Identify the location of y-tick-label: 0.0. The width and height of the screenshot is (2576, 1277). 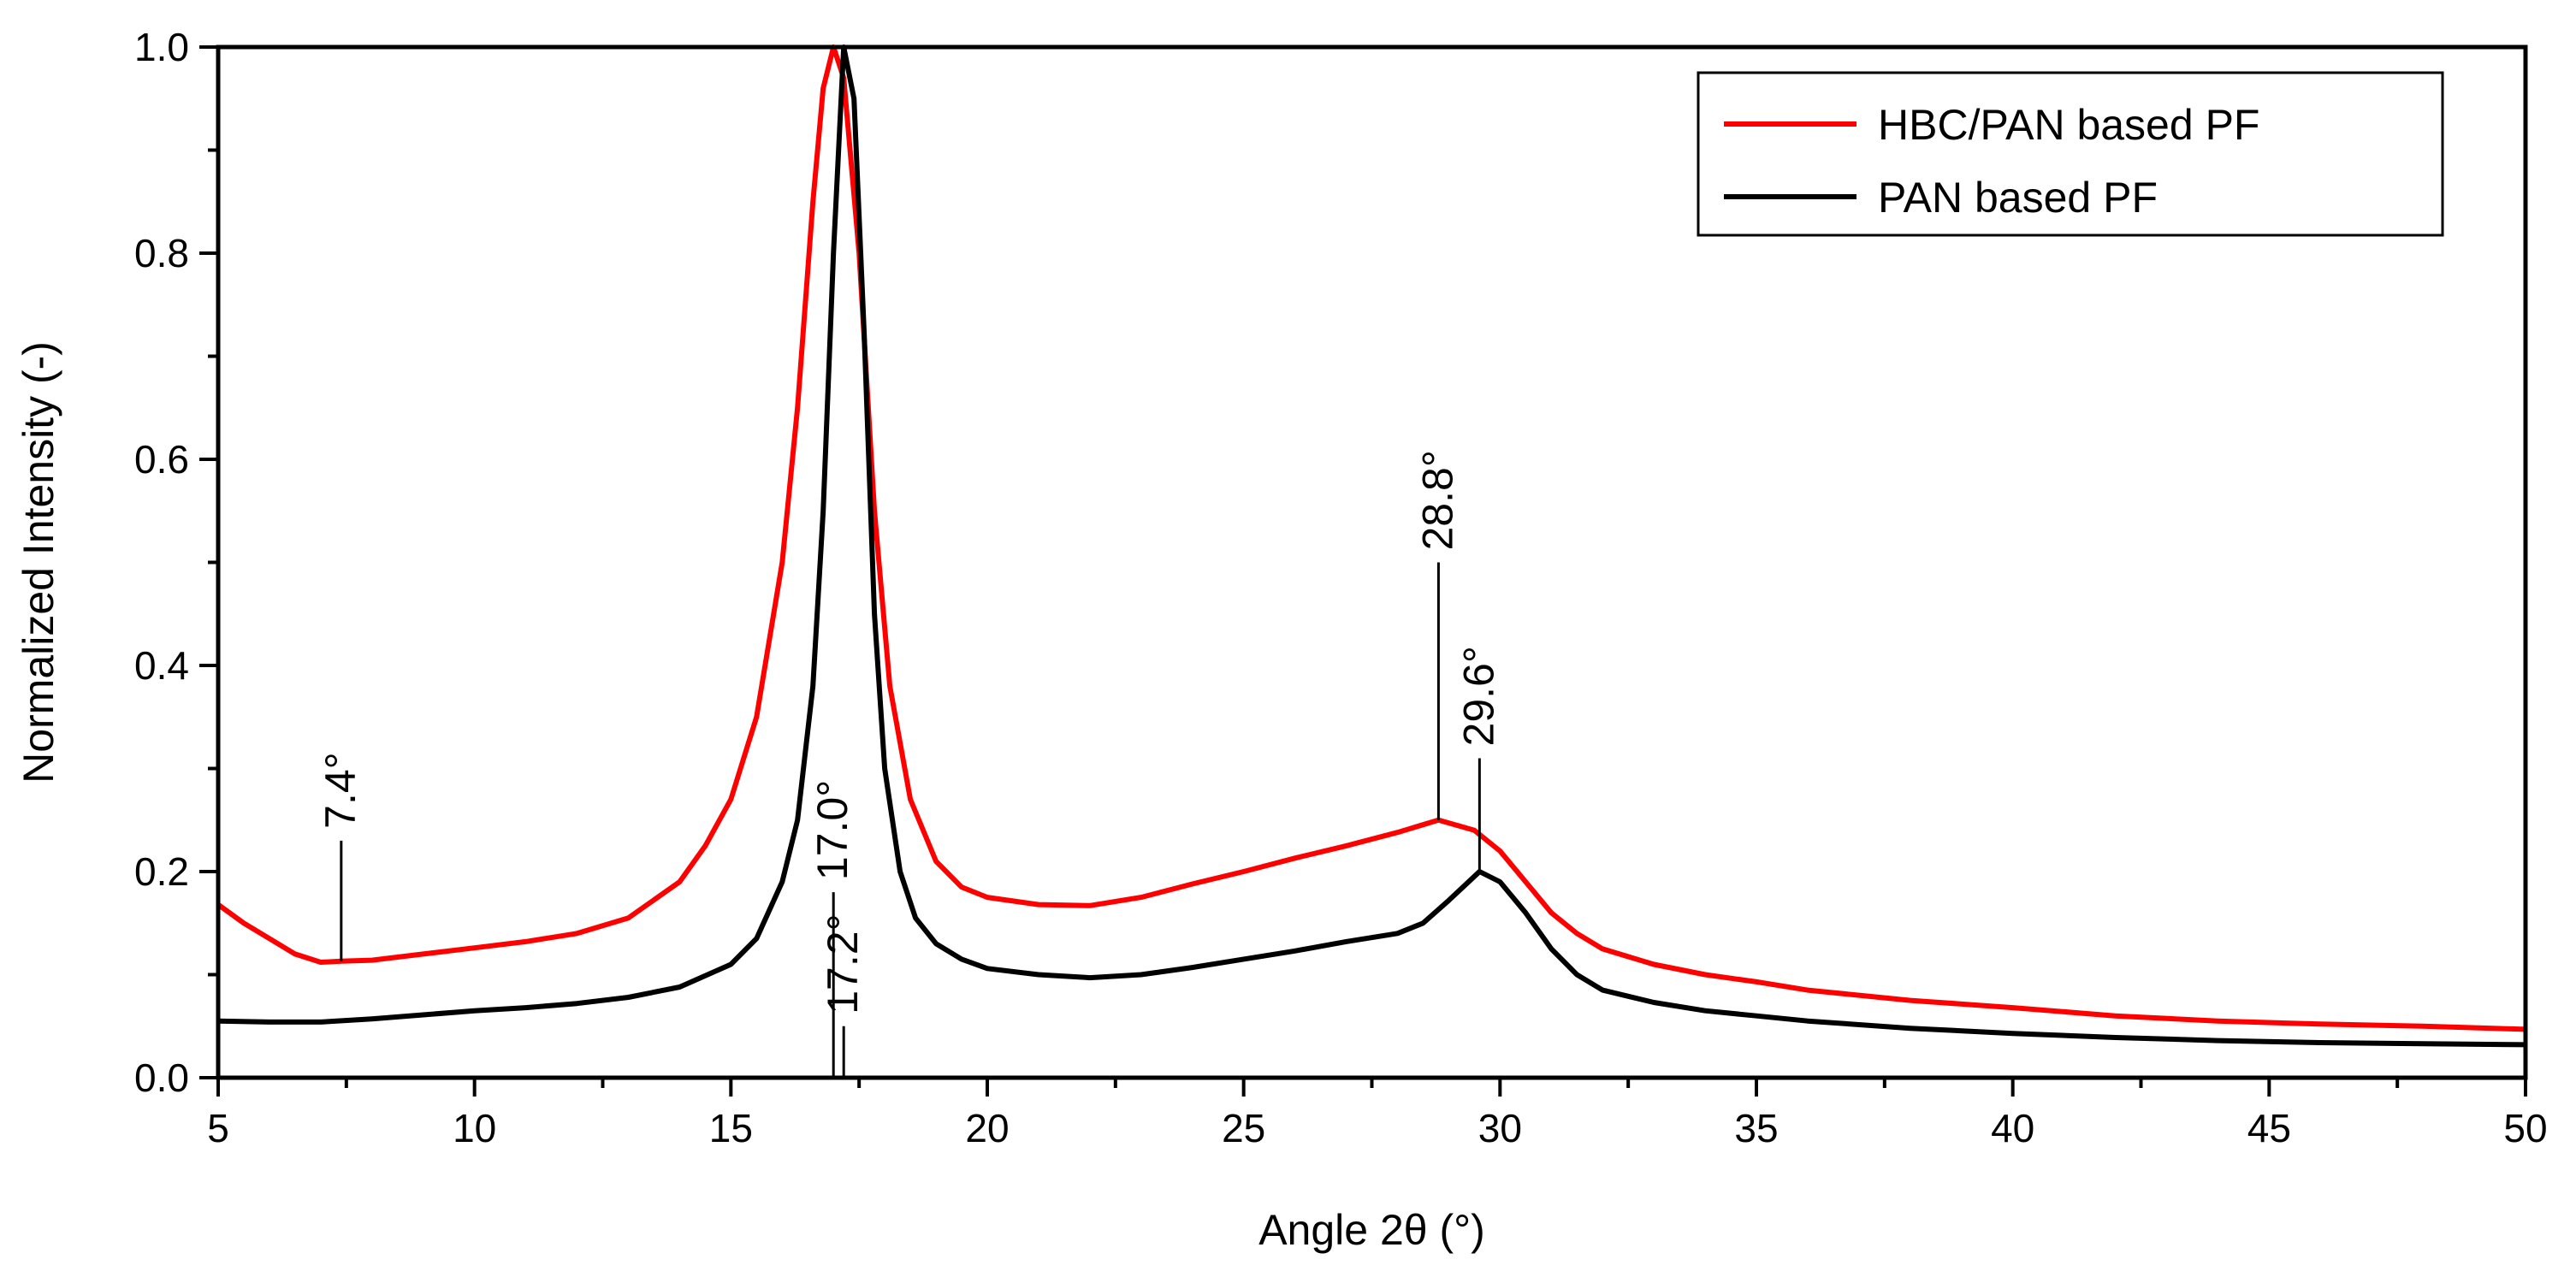
(161, 1078).